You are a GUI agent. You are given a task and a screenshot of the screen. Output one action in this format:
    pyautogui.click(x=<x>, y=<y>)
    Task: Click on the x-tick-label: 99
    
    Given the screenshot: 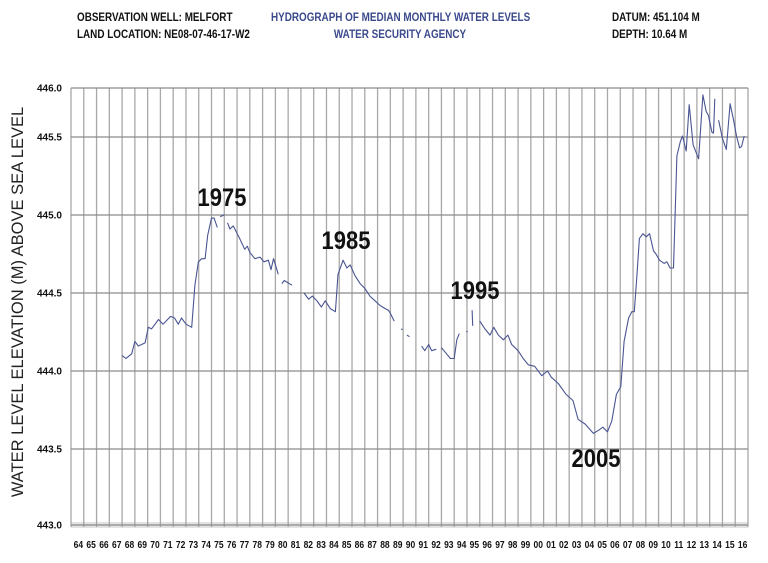 What is the action you would take?
    pyautogui.click(x=525, y=544)
    